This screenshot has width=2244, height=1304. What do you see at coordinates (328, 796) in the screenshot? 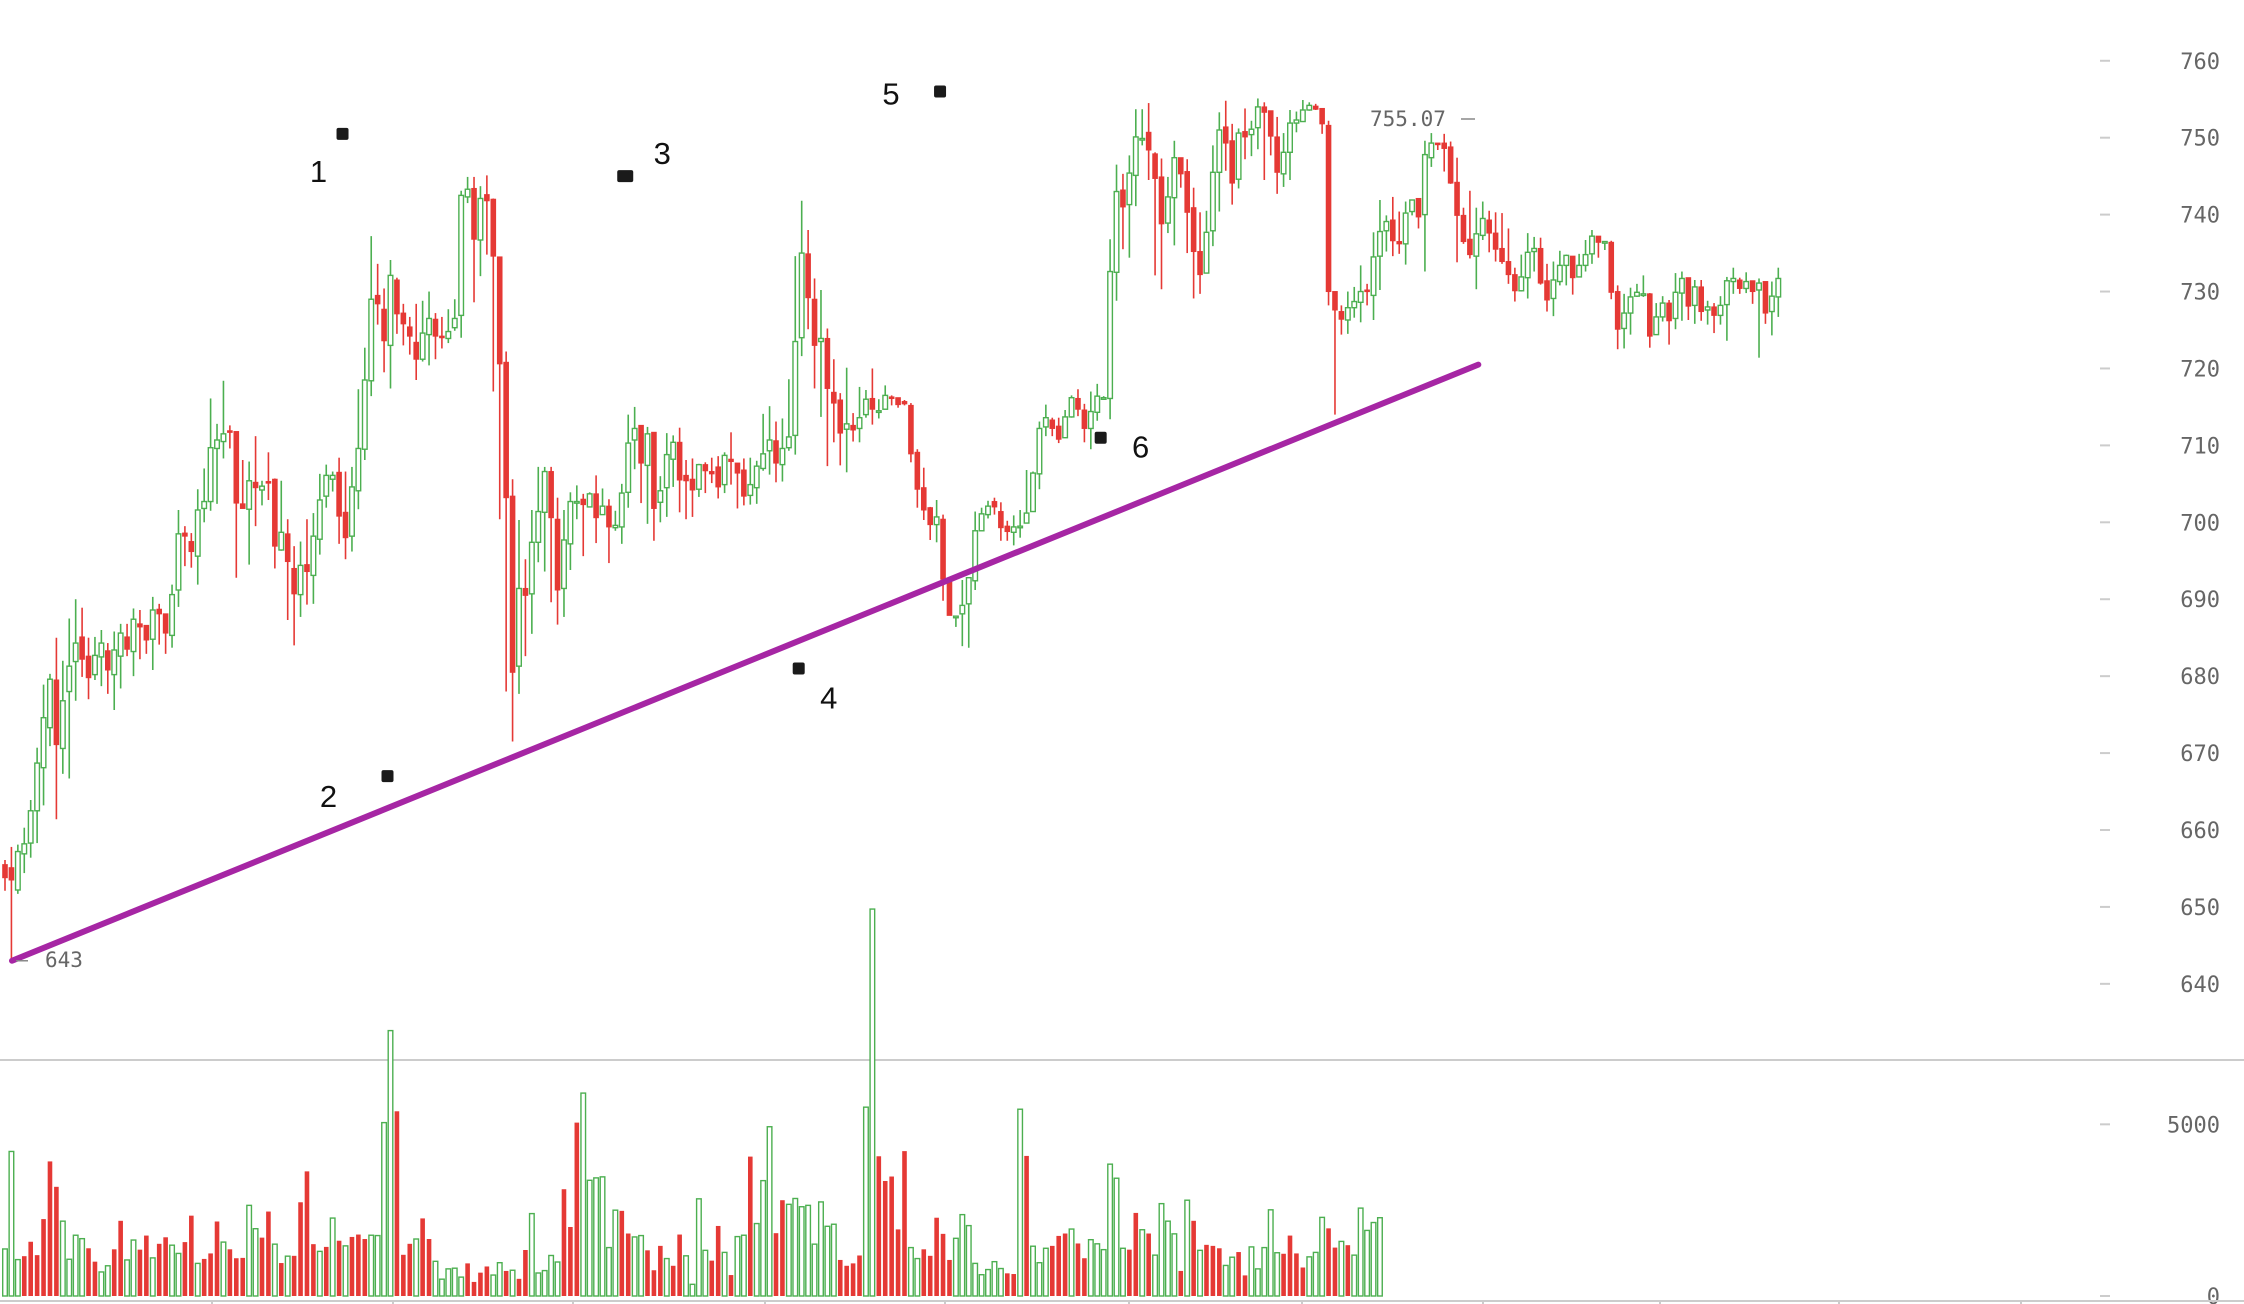
I see `pivot-label: 2` at bounding box center [328, 796].